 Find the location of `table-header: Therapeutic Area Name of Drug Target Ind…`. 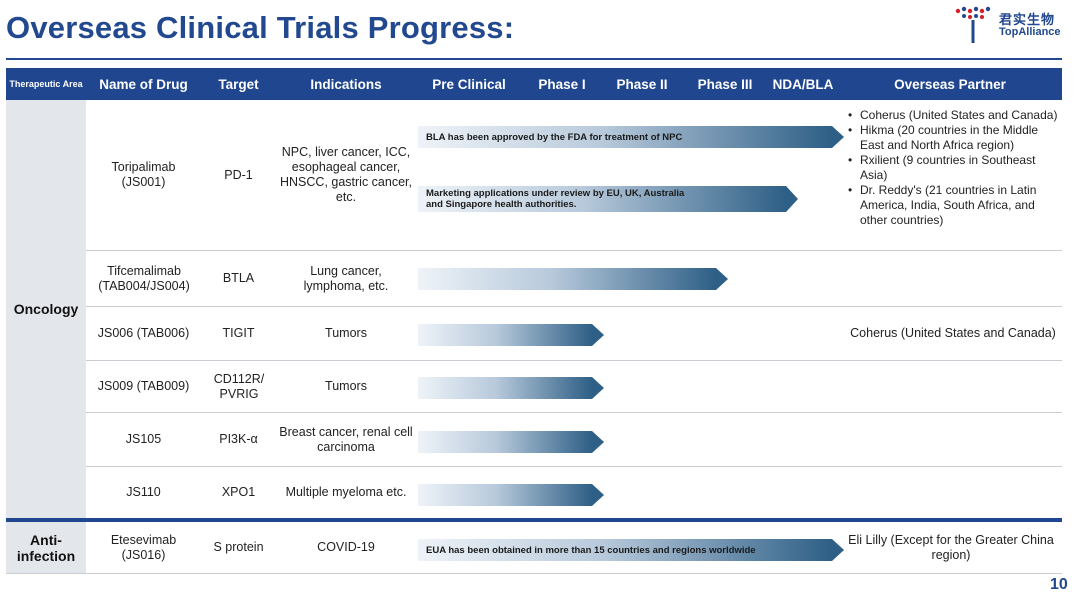

table-header: Therapeutic Area Name of Drug Target Ind… is located at coordinates (534, 84).